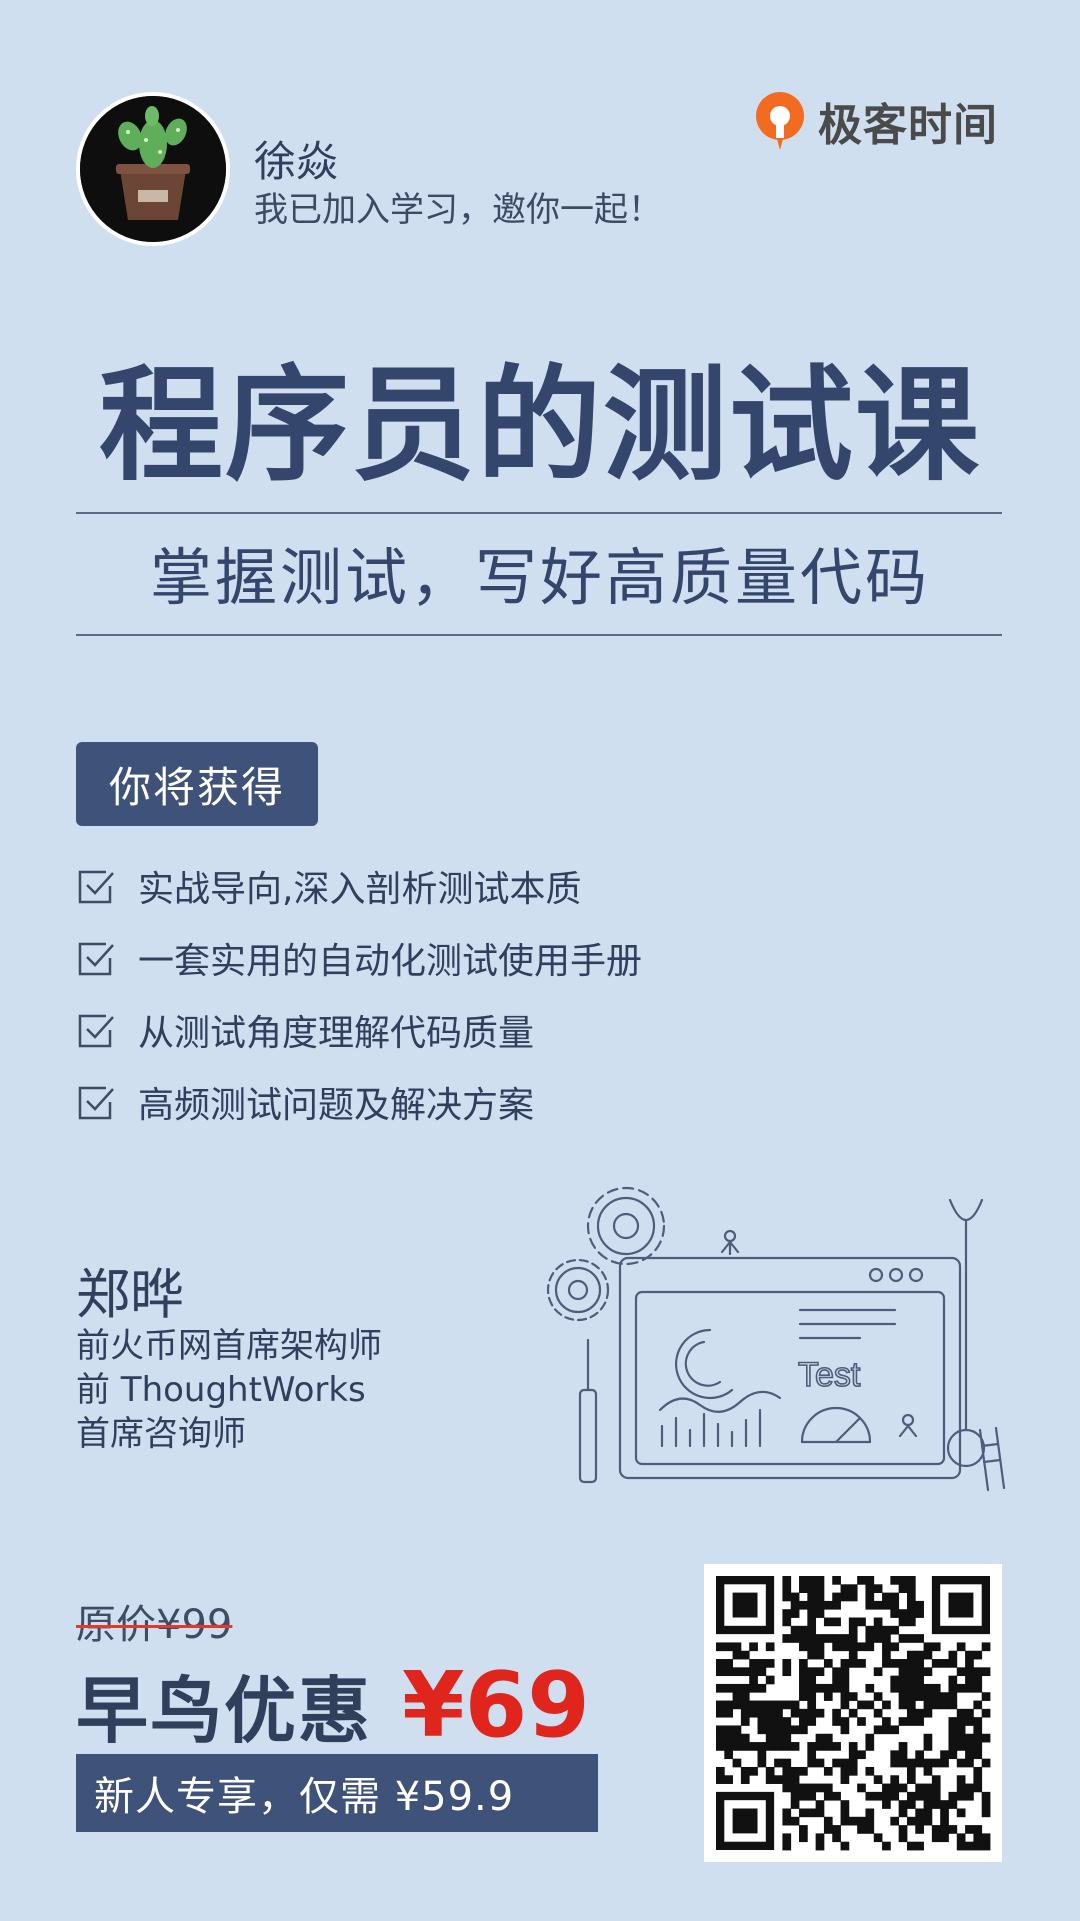 The image size is (1080, 1921). I want to click on benefits-heading: 你将获得, so click(197, 784).